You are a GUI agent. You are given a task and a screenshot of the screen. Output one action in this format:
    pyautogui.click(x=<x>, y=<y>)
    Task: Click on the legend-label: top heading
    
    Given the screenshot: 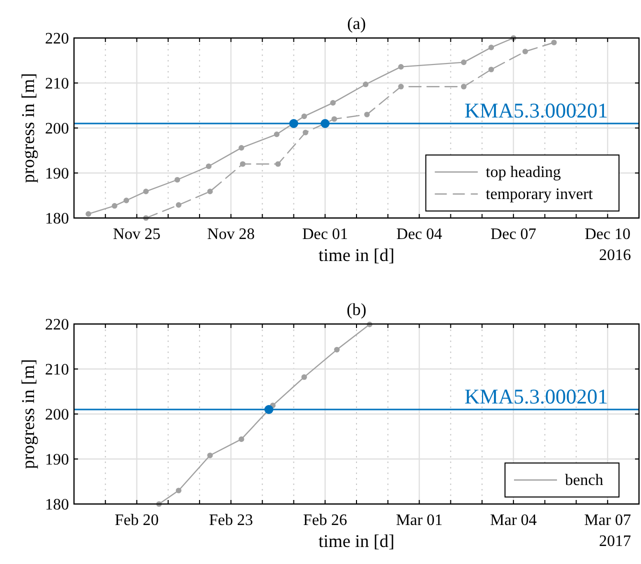 What is the action you would take?
    pyautogui.click(x=523, y=172)
    